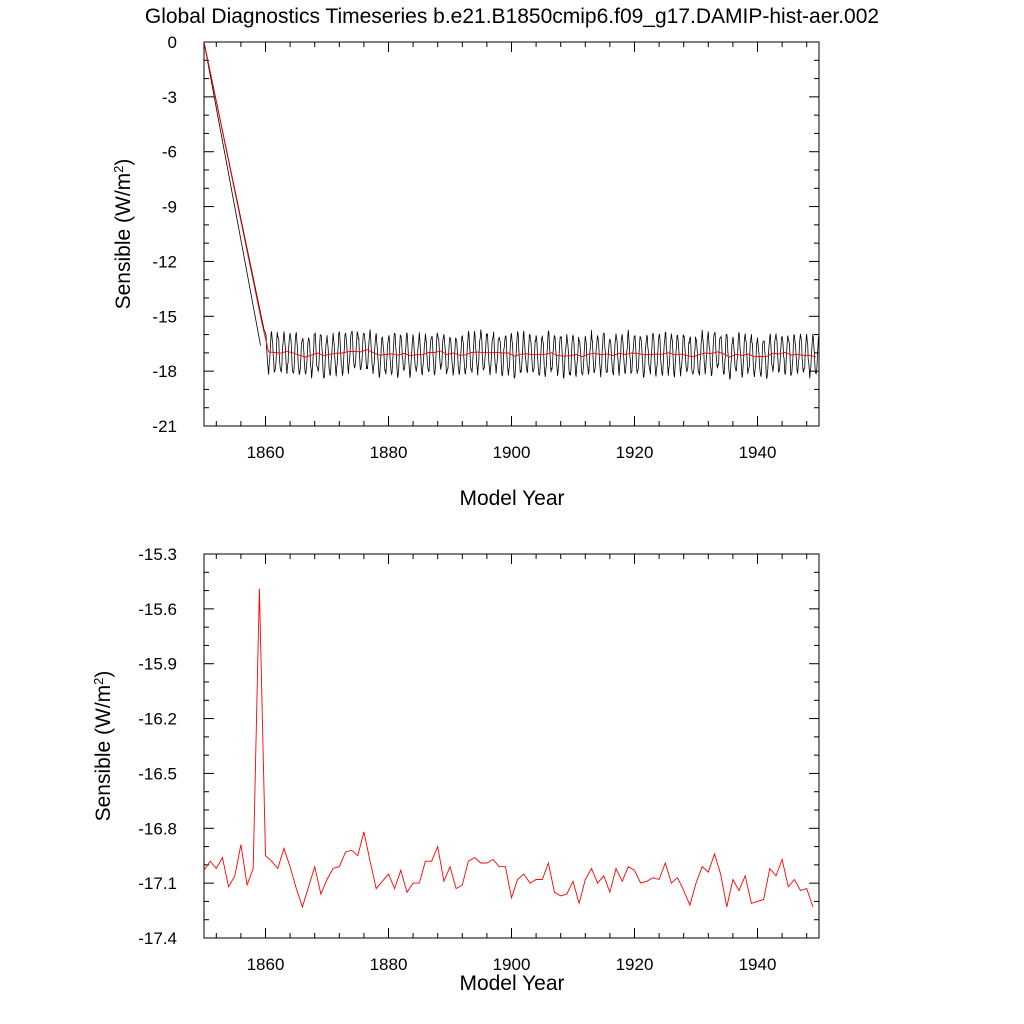 The width and height of the screenshot is (1024, 1024). Describe the element at coordinates (164, 261) in the screenshot. I see `y-tick-label: -12` at that location.